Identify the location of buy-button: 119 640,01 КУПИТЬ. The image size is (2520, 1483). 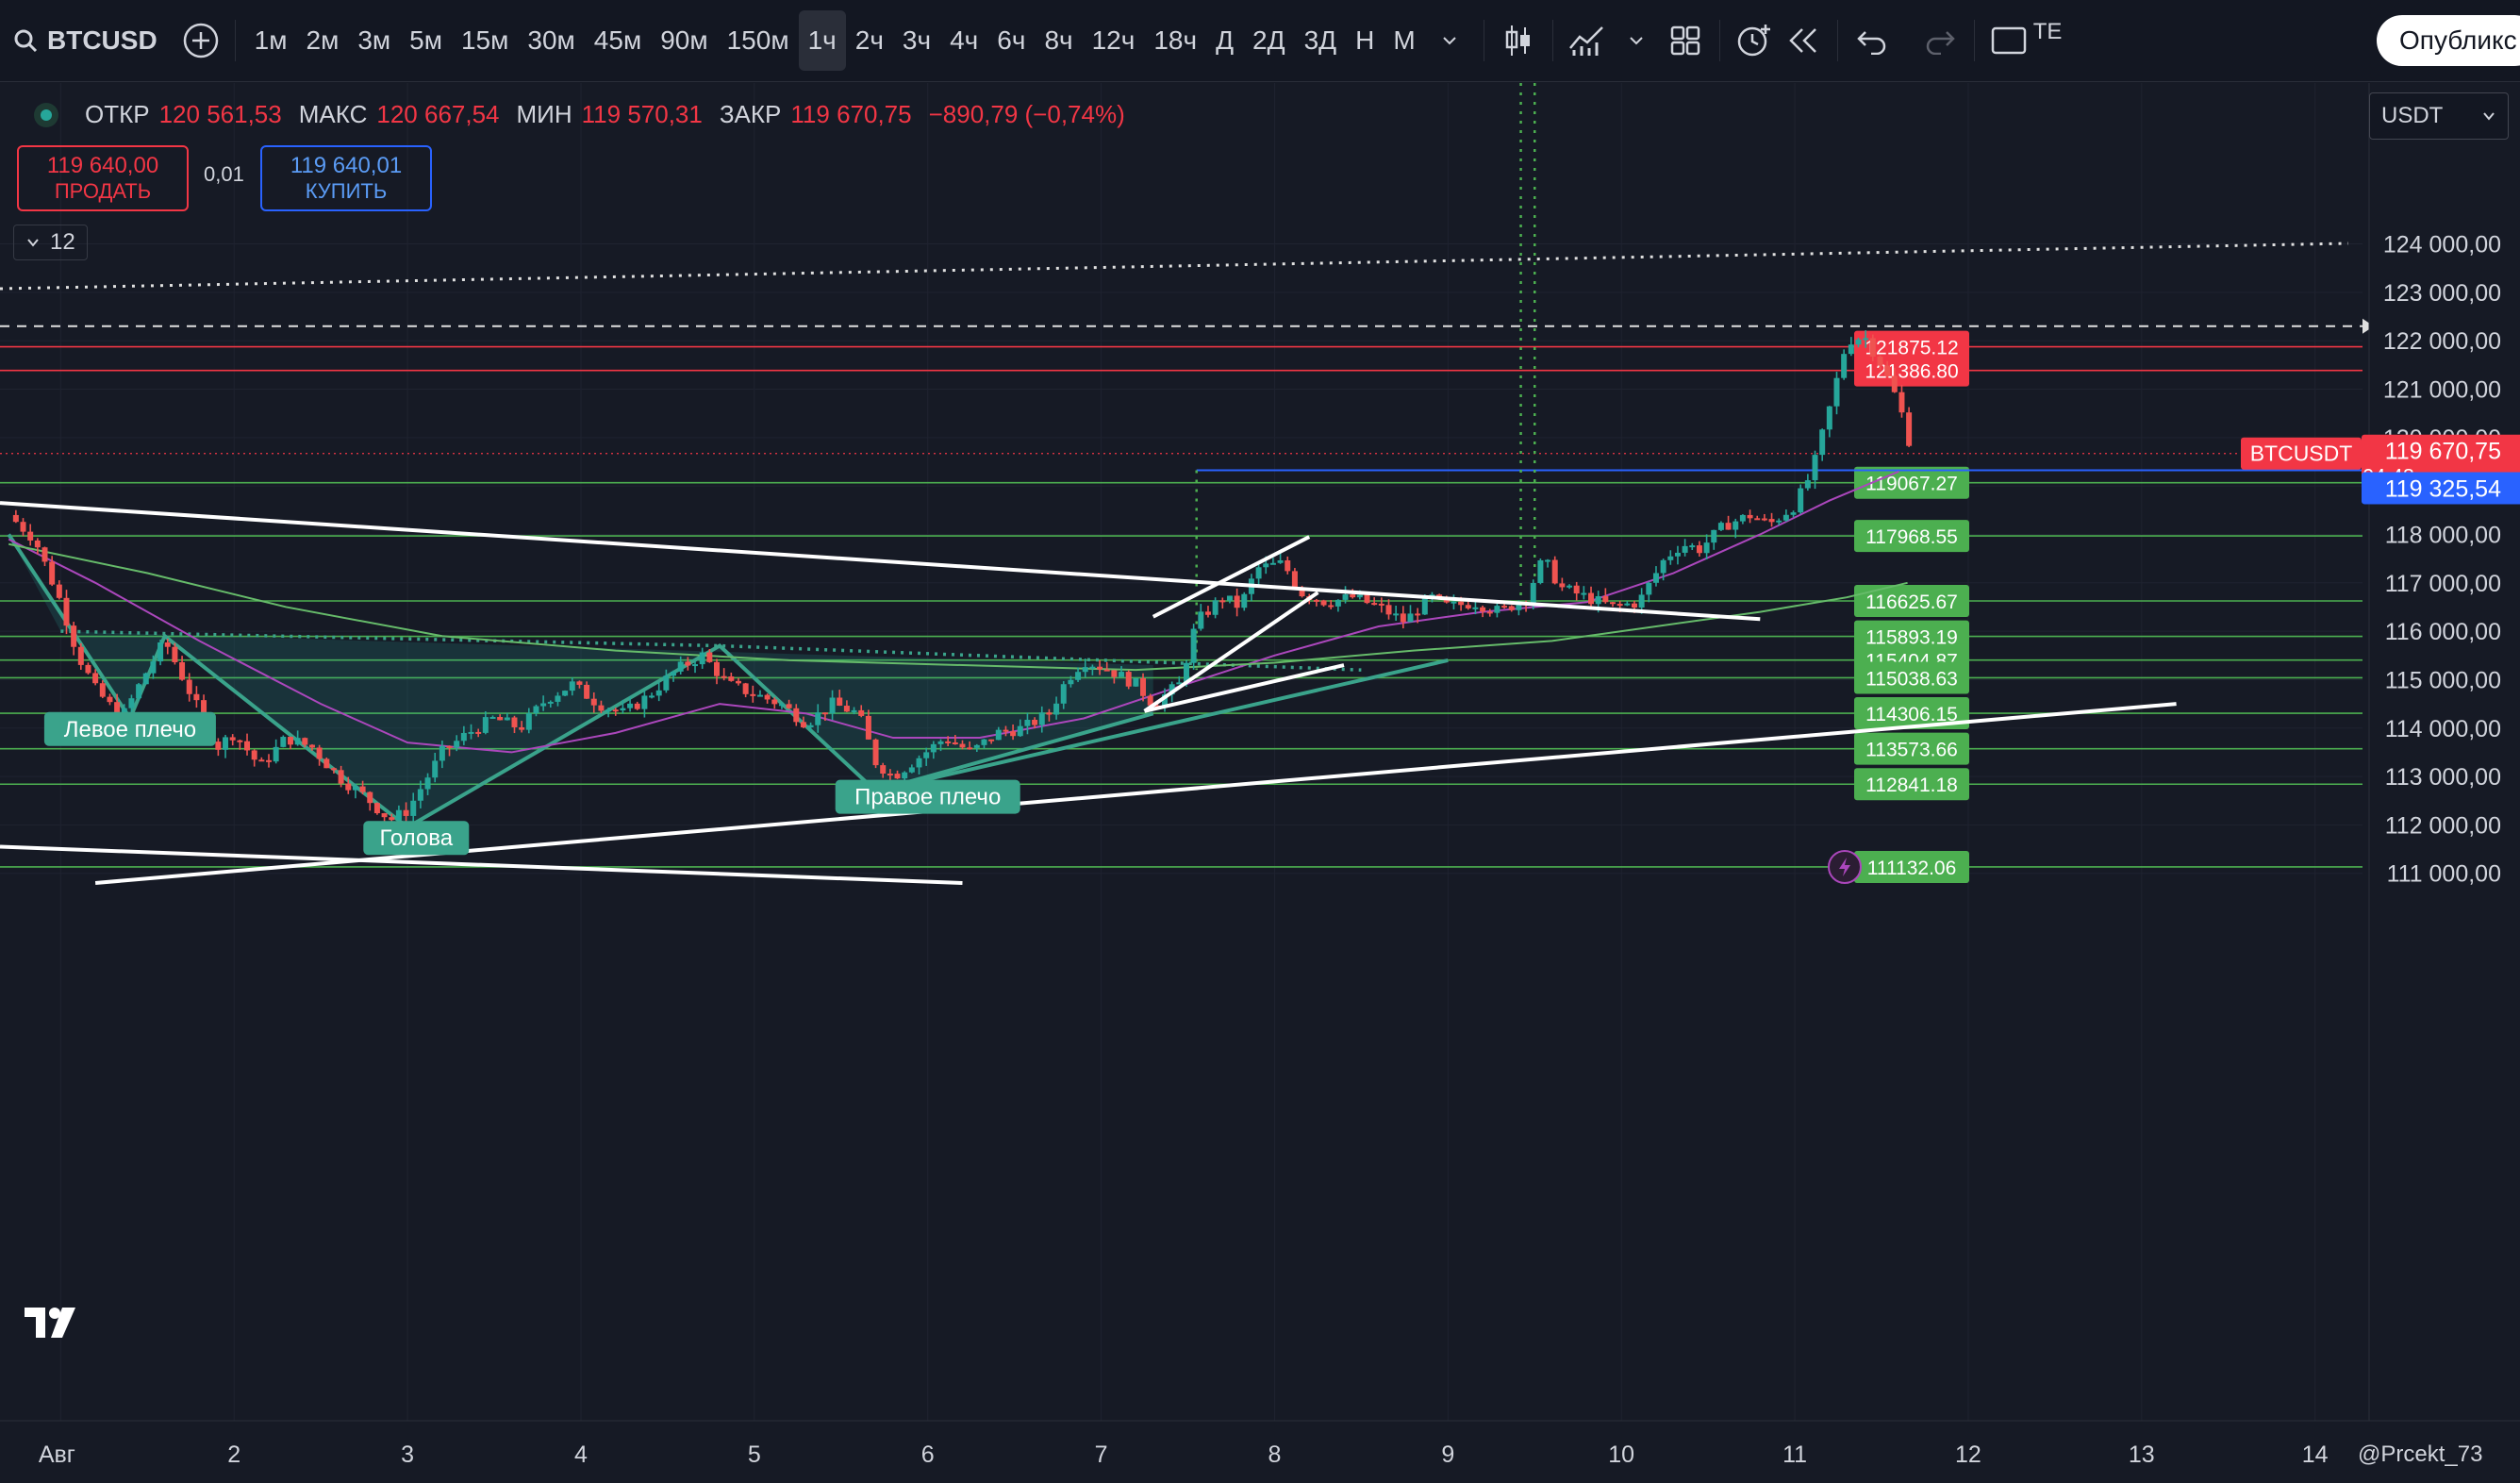
(346, 178).